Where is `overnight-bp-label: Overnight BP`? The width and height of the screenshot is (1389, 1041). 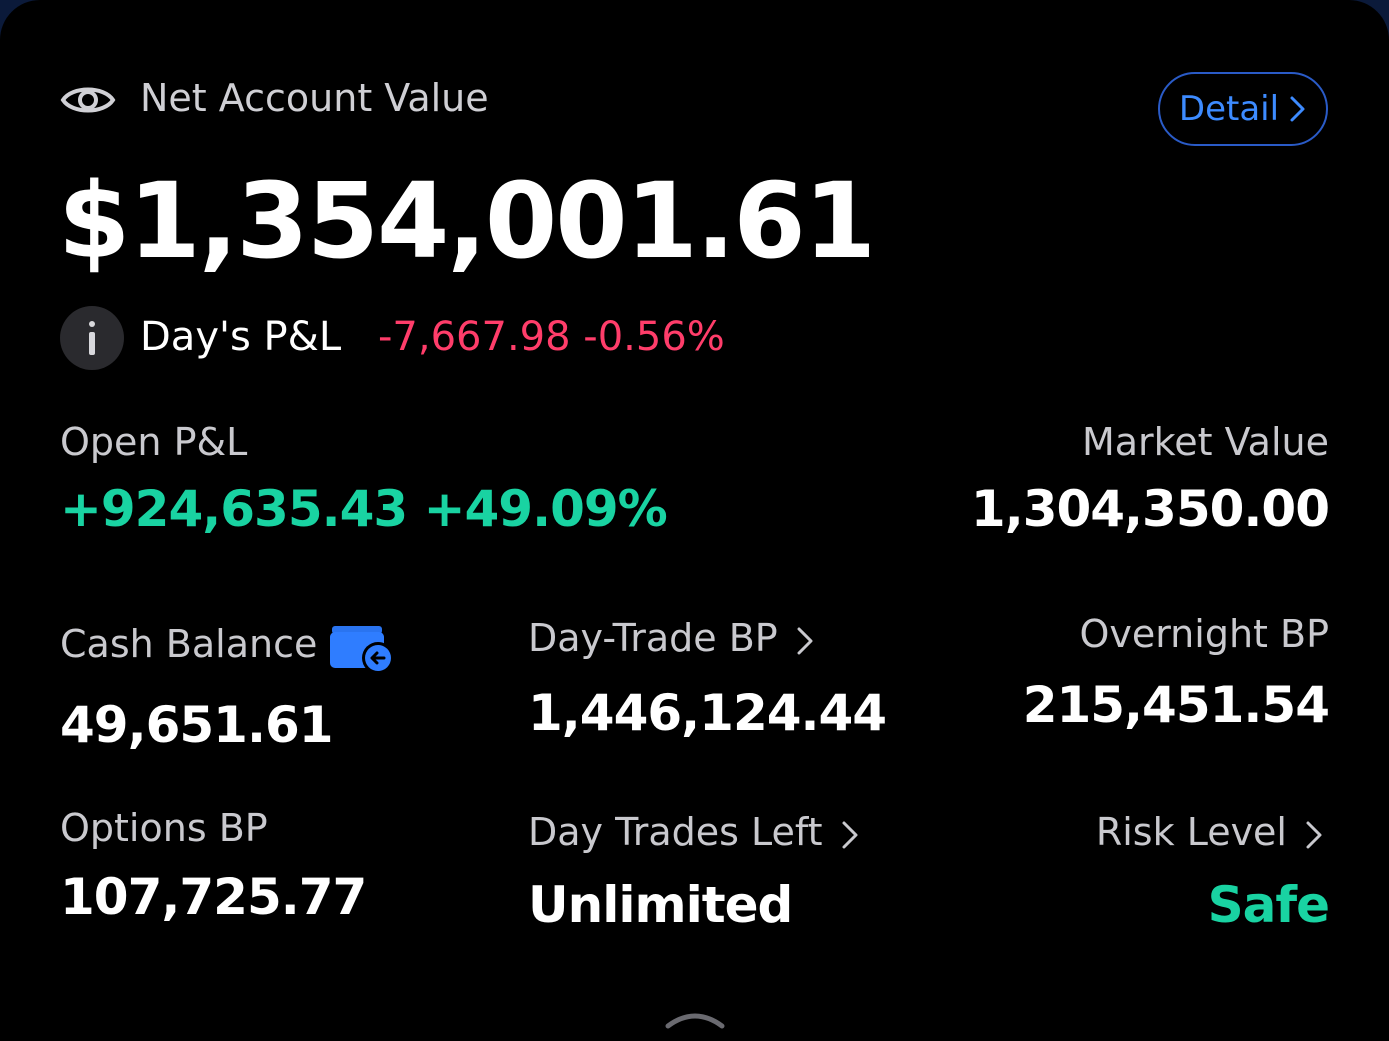
overnight-bp-label: Overnight BP is located at coordinates (1204, 634).